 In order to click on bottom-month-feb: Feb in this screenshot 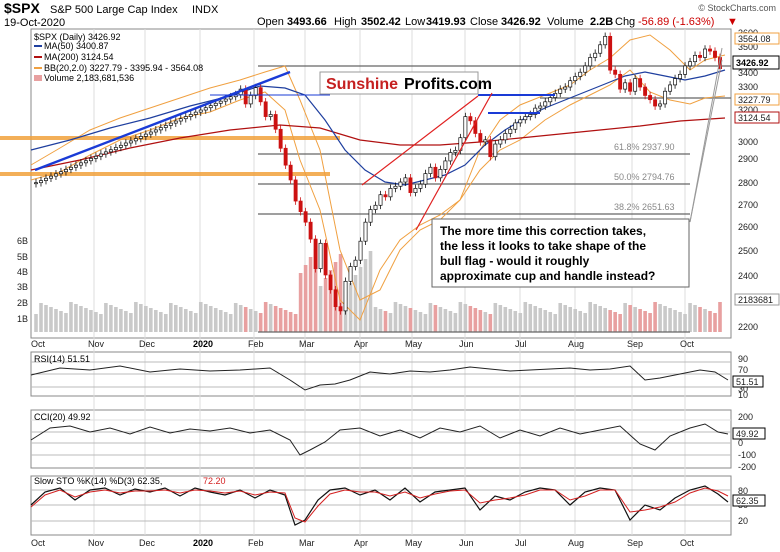, I will do `click(256, 543)`.